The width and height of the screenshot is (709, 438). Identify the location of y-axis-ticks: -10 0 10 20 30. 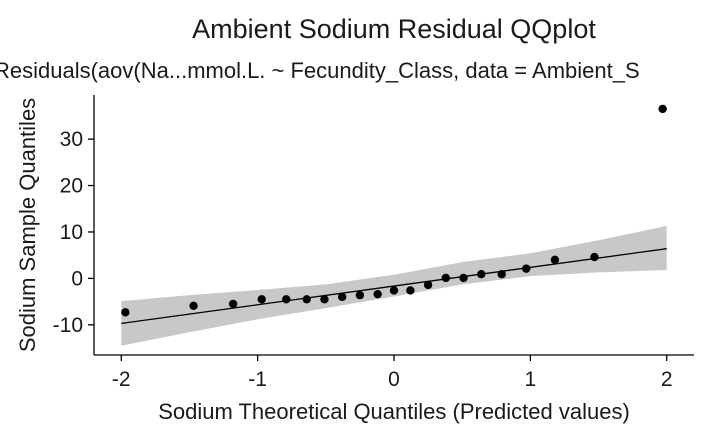
(73, 232).